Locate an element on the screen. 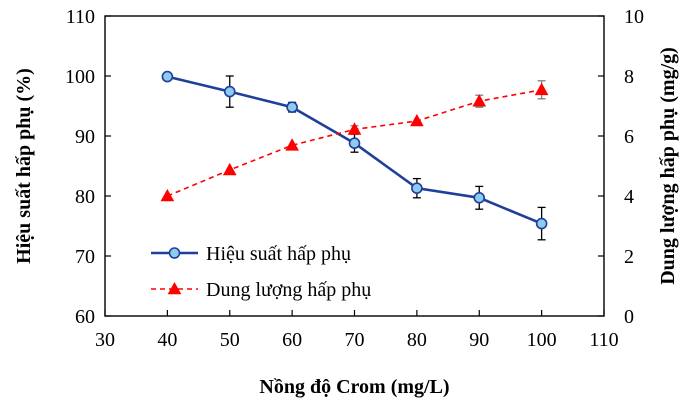  legend: Hiệu suất hấp phụ Dung lượng hấp phụ is located at coordinates (261, 272).